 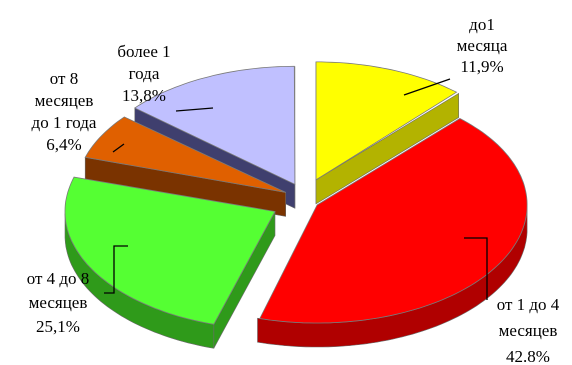 I want to click on slice-label-line: месяца, so click(x=482, y=45).